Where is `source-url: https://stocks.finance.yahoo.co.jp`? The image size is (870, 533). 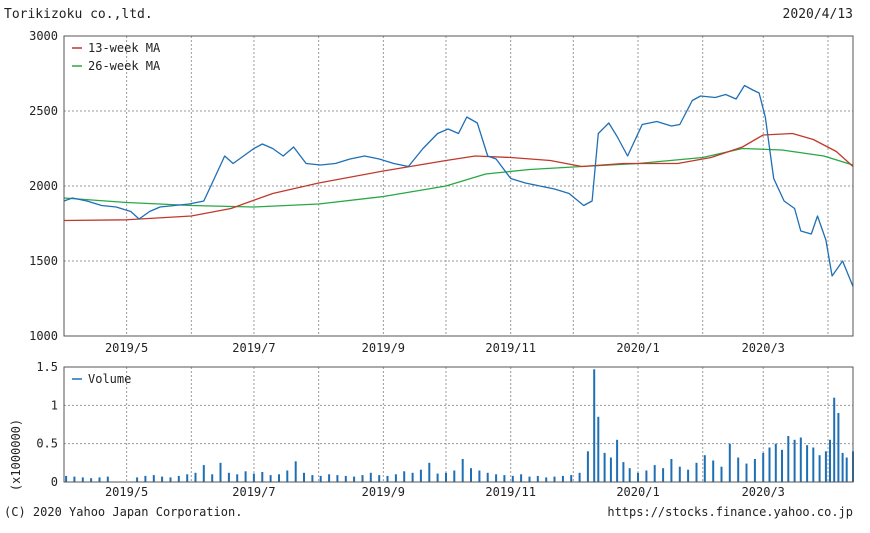 source-url: https://stocks.finance.yahoo.co.jp is located at coordinates (730, 512).